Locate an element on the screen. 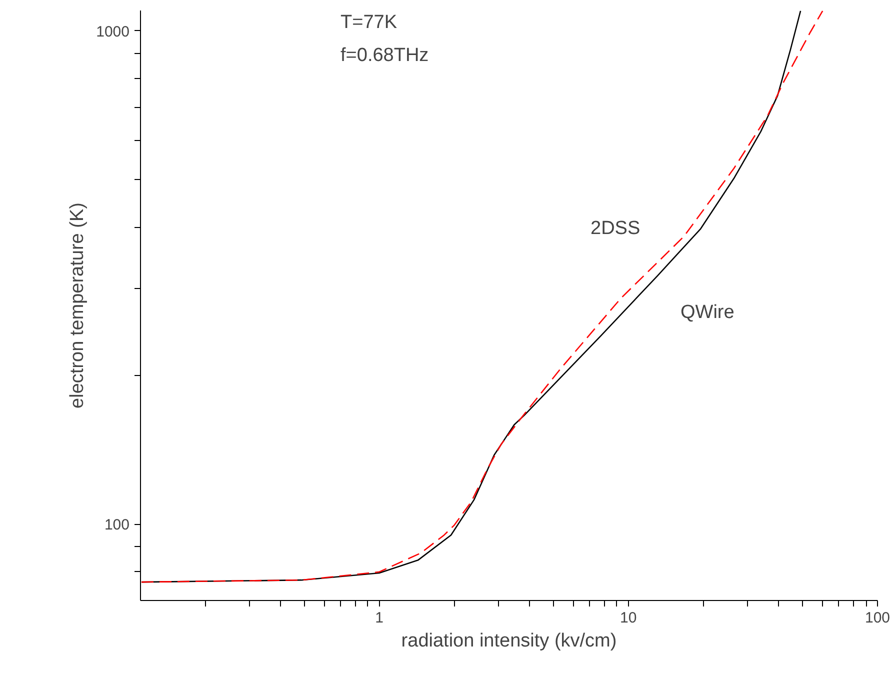  series-label: QWire is located at coordinates (707, 312).